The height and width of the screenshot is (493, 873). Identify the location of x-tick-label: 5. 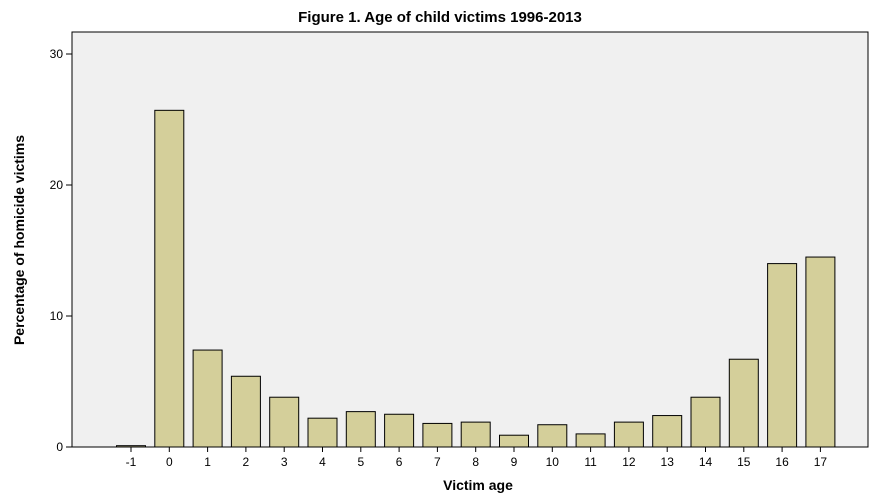
(360, 462).